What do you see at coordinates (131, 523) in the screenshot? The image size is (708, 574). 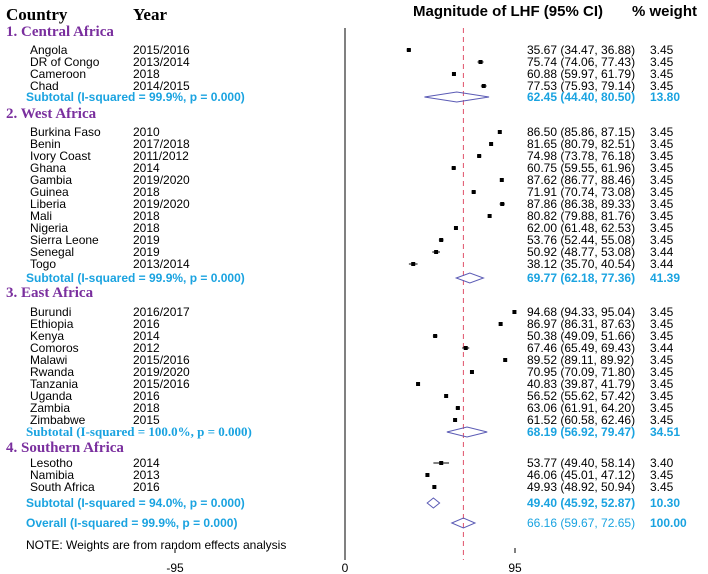 I see `overall-label: Overall (I-squared = 99.9%, p = 0.000)` at bounding box center [131, 523].